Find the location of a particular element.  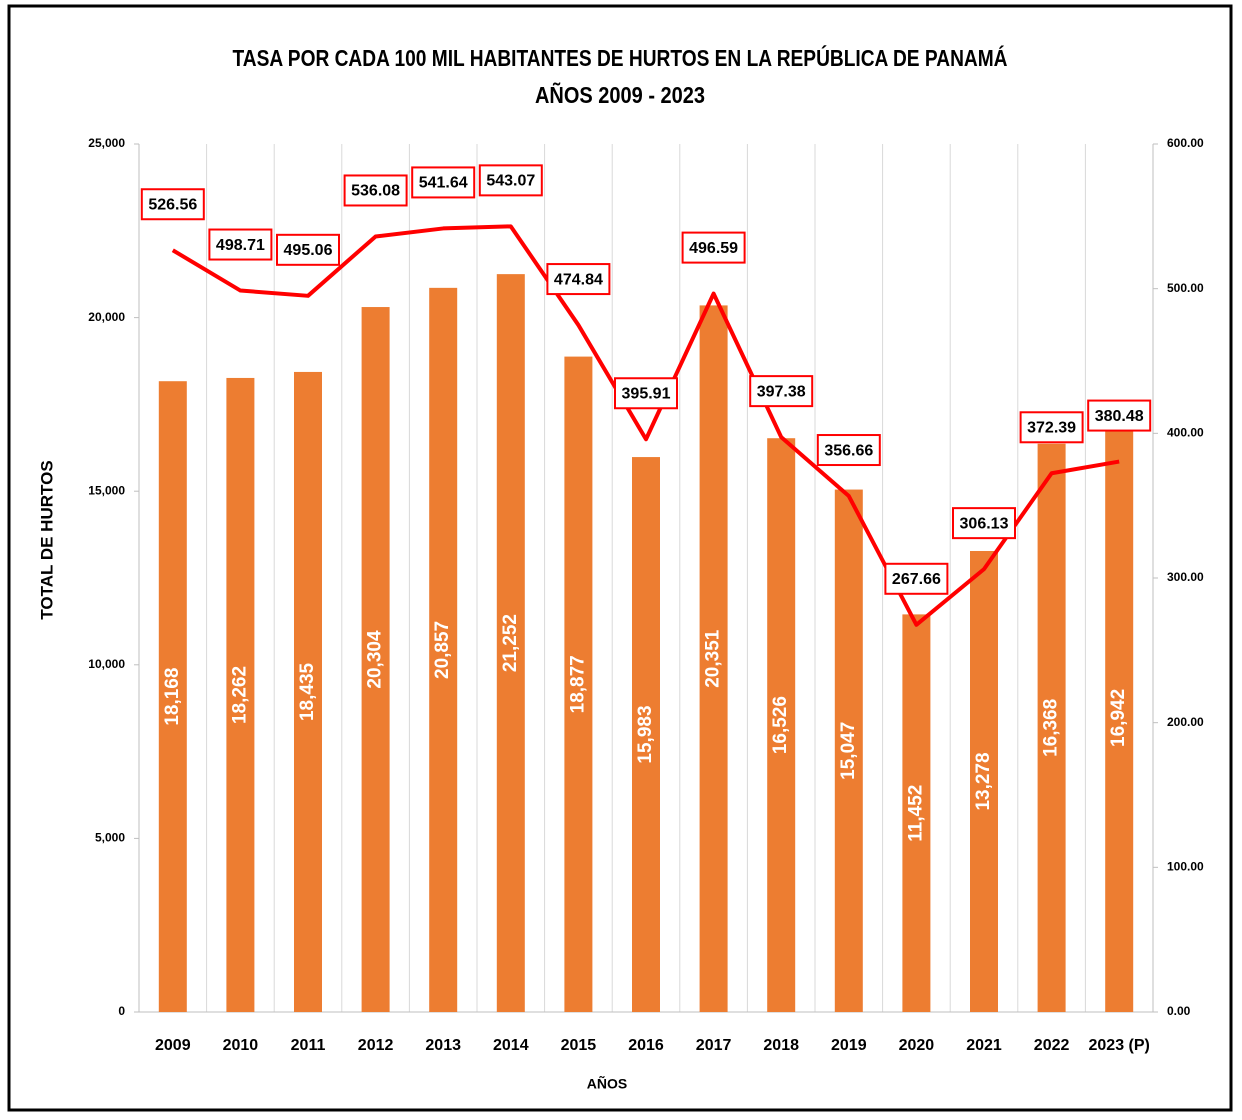

y-tick-label: 5,000 is located at coordinates (110, 838).